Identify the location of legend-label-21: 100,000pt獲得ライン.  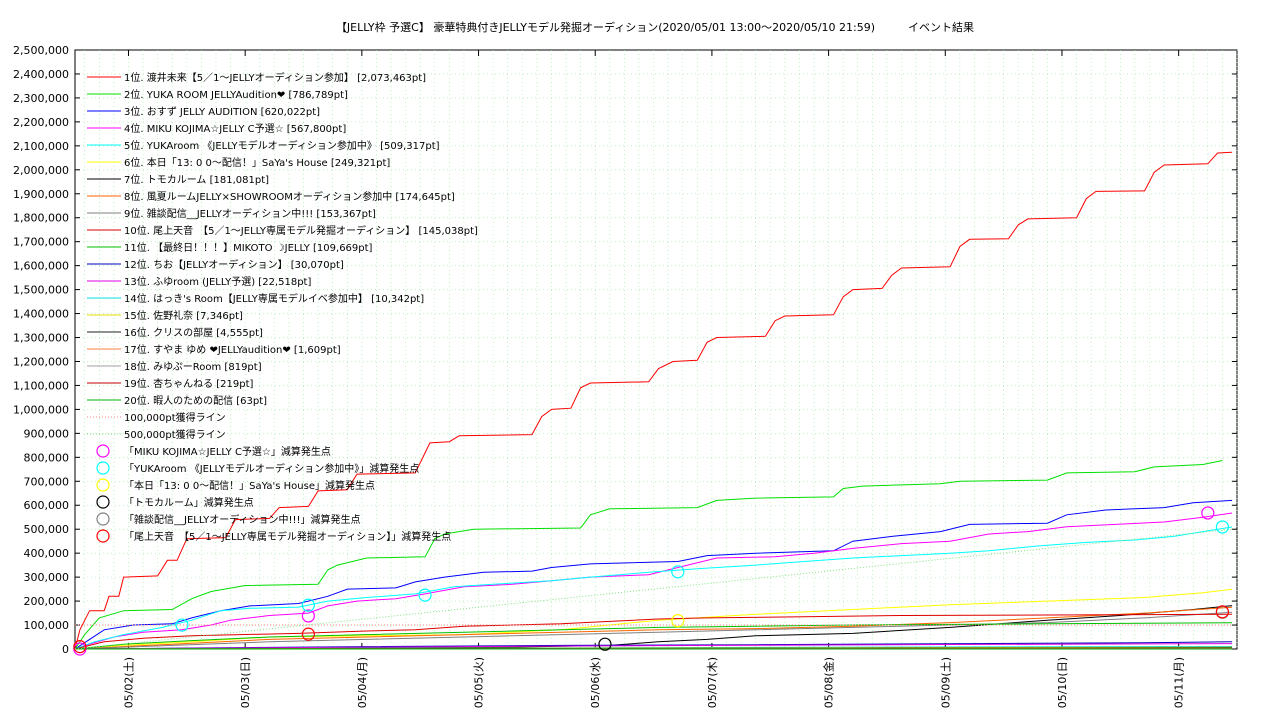
(175, 417).